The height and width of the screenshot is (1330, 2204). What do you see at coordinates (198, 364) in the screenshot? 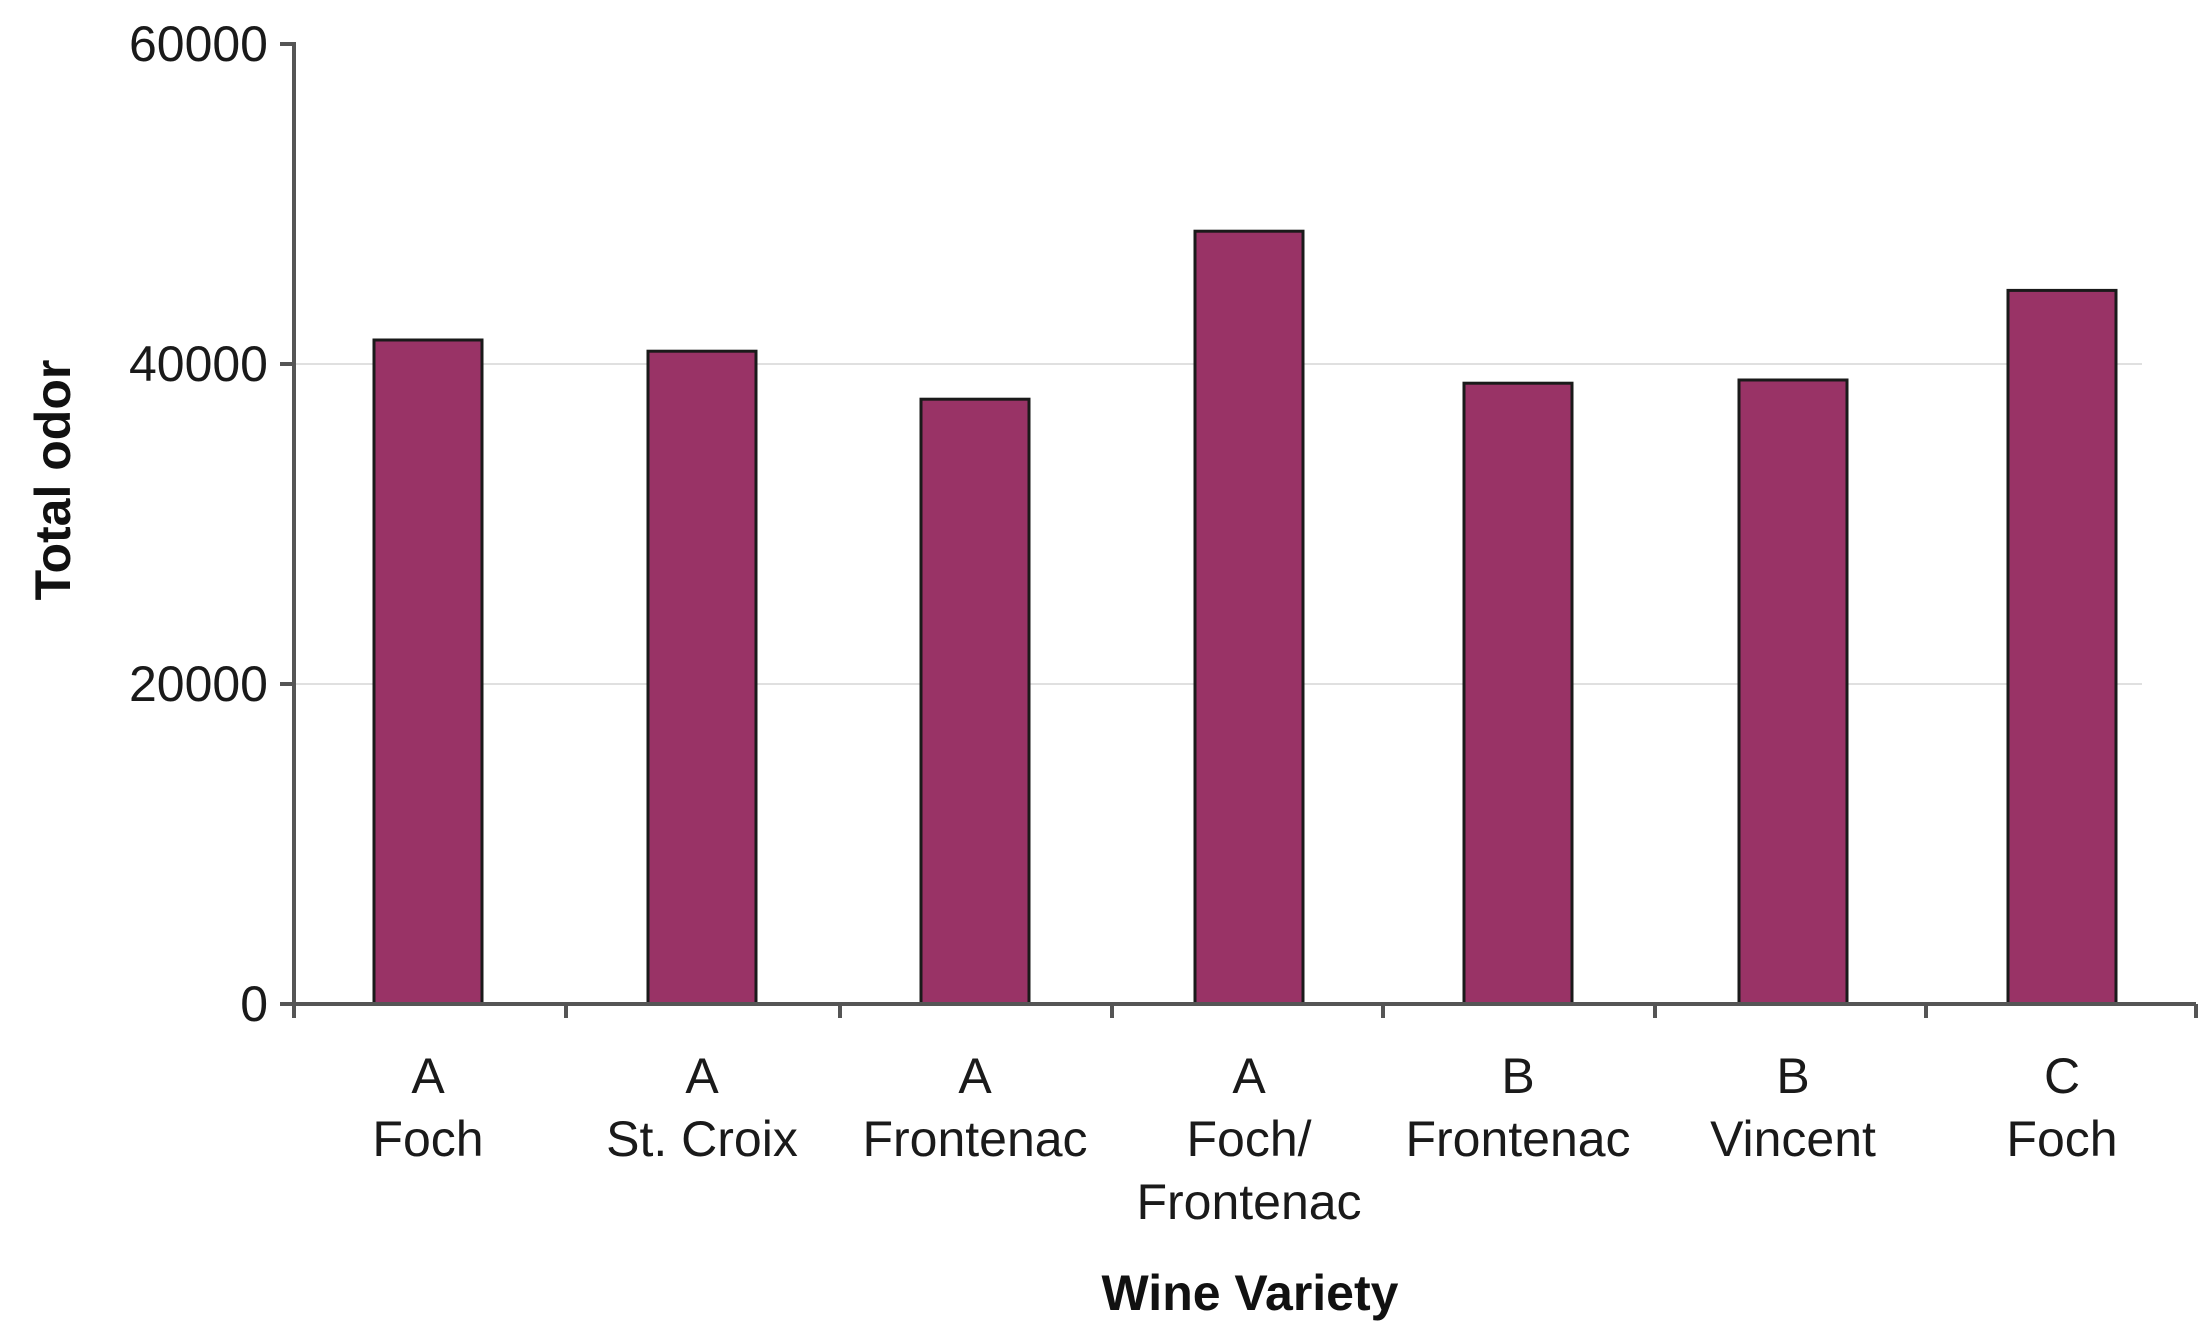
I see `y-tick-label: 40000` at bounding box center [198, 364].